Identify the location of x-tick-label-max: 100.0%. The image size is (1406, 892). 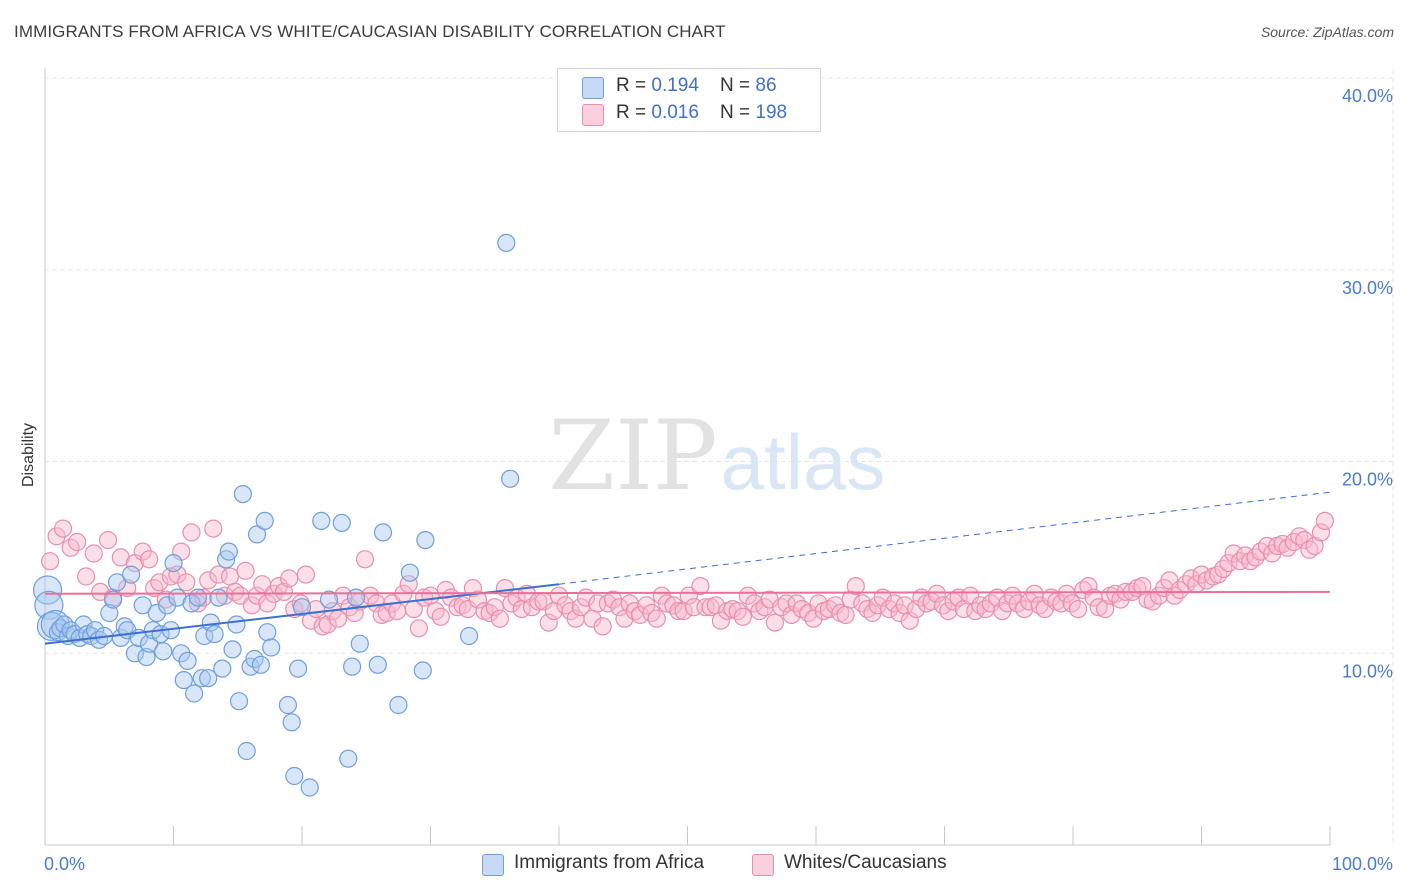
(1362, 864).